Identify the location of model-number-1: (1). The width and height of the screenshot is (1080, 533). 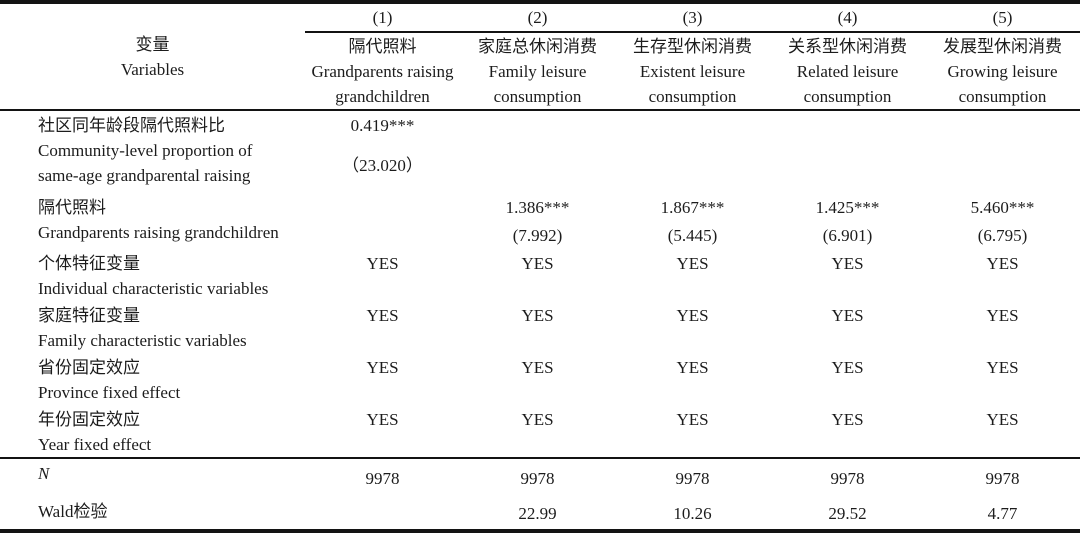
(382, 17).